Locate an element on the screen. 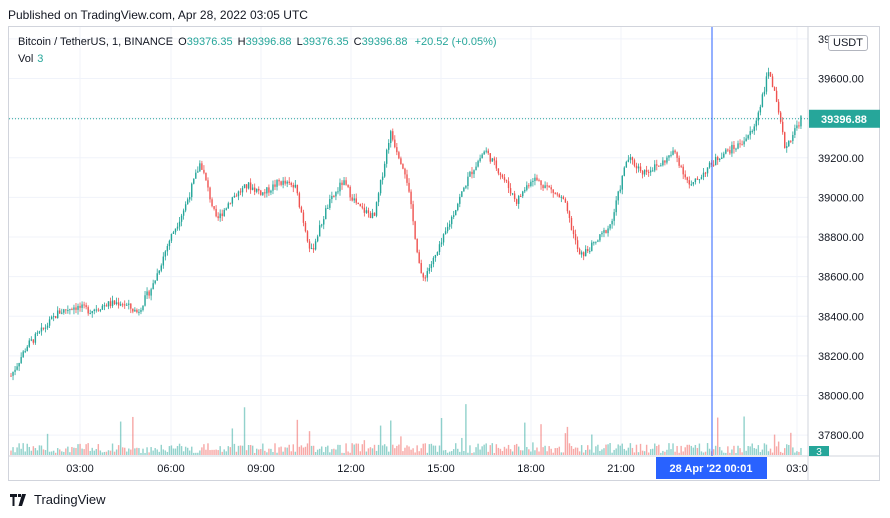 The image size is (890, 518). y-tick-label: 38200.00 is located at coordinates (841, 357).